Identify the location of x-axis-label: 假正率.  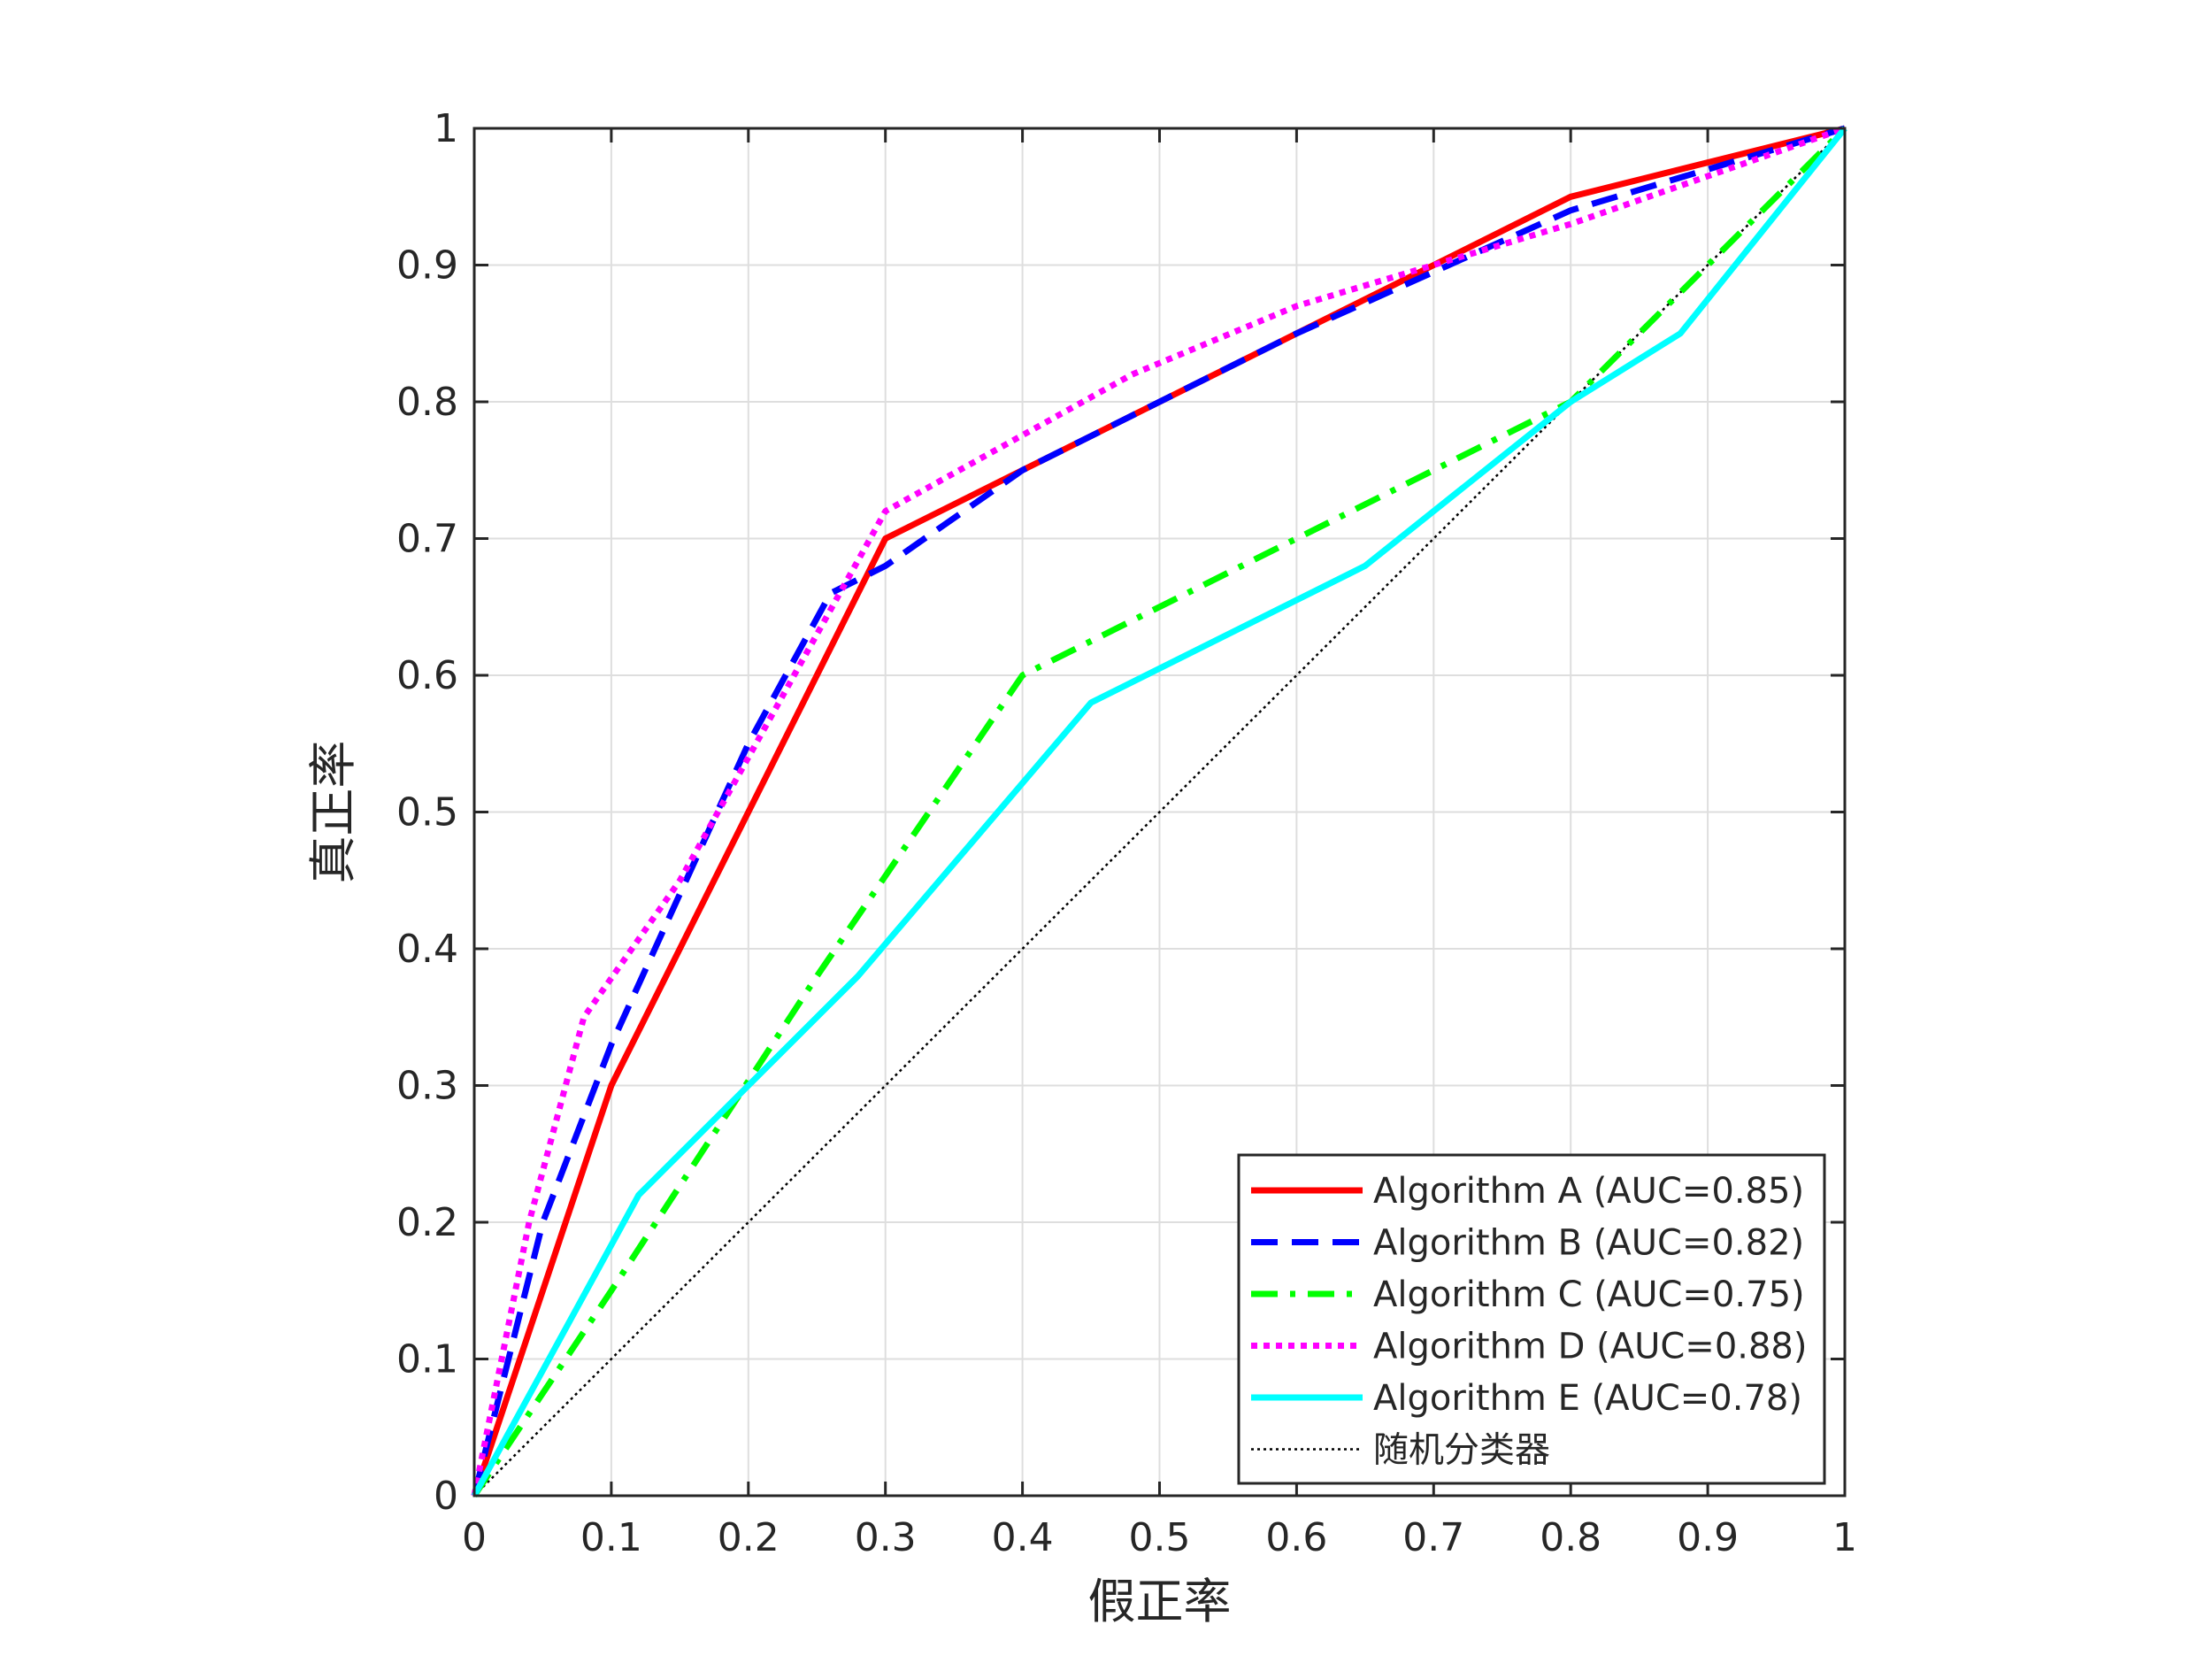
(1160, 1601).